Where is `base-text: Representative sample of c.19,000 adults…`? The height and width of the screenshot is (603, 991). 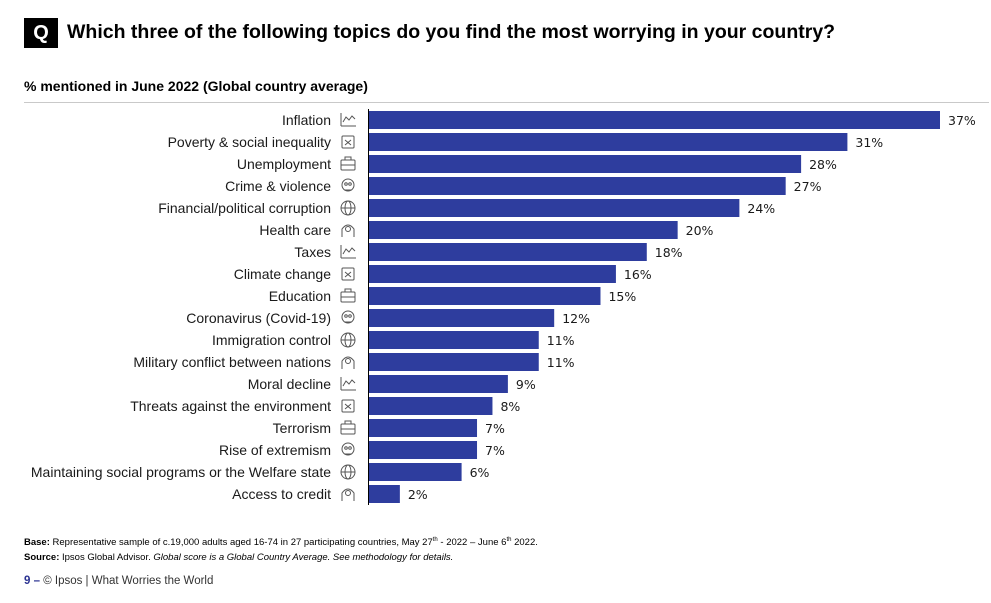
base-text: Representative sample of c.19,000 adults… is located at coordinates (241, 543).